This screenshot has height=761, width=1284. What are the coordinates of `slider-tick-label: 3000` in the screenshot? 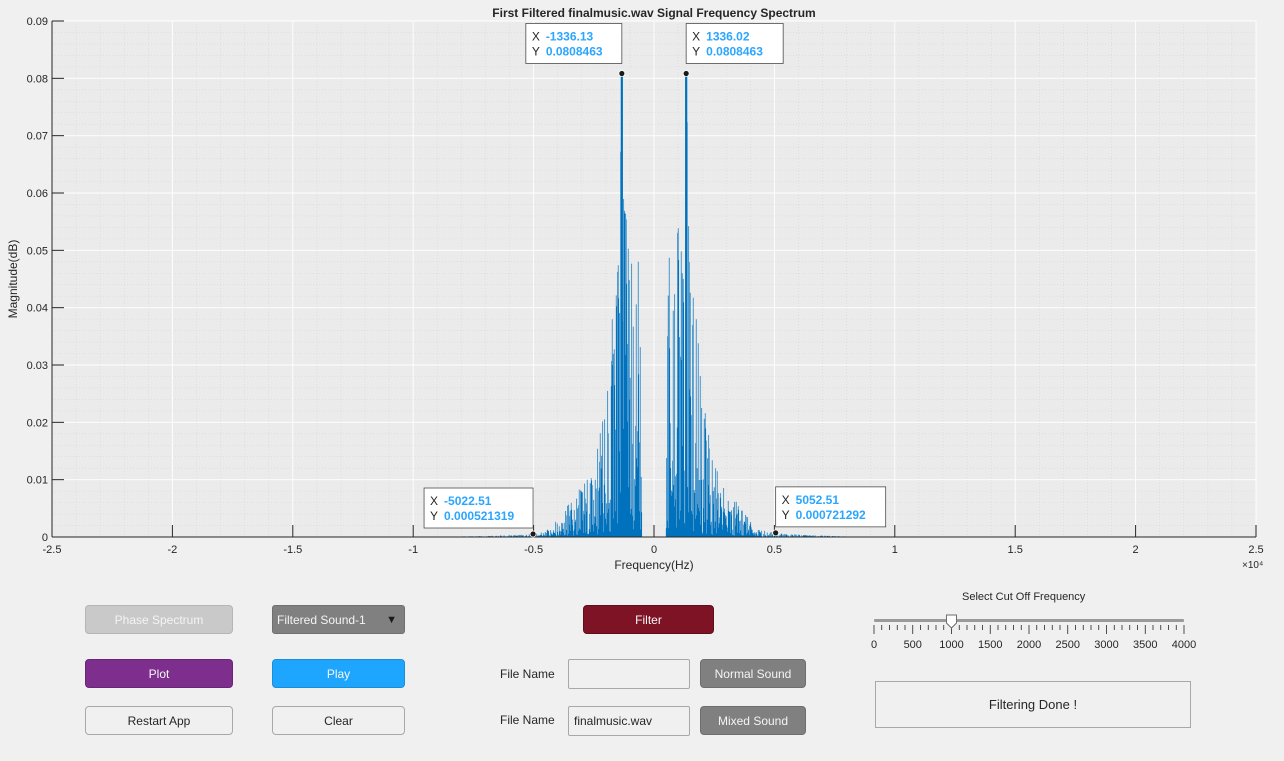 It's located at (1106, 645).